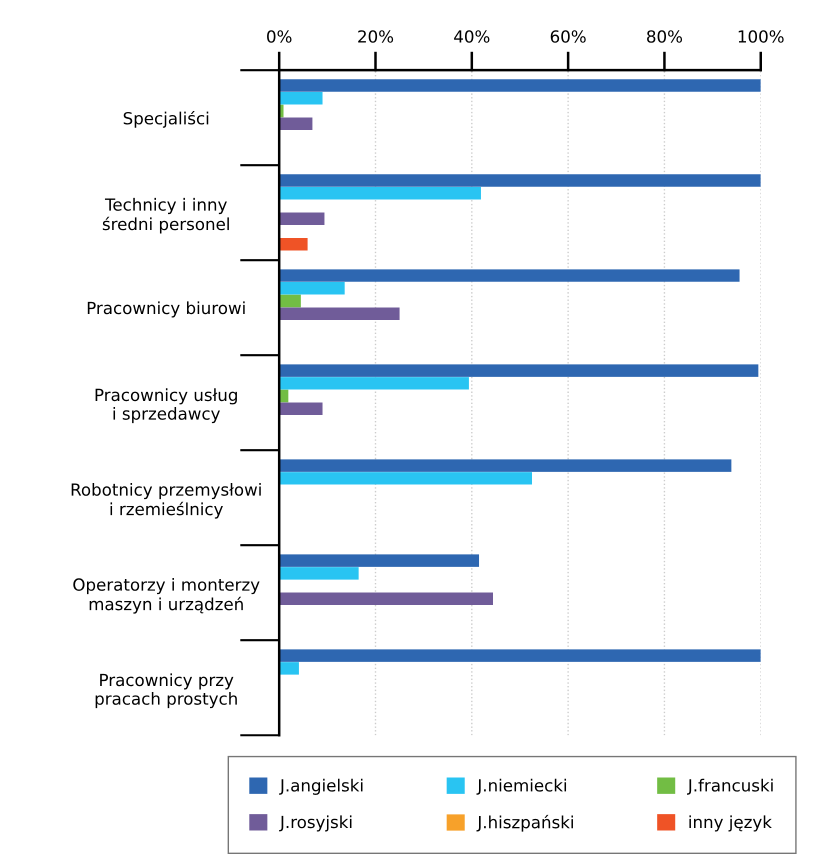 This screenshot has width=826, height=866. I want to click on y-tick-label: Pracownicy przy pracach prostych, so click(166, 690).